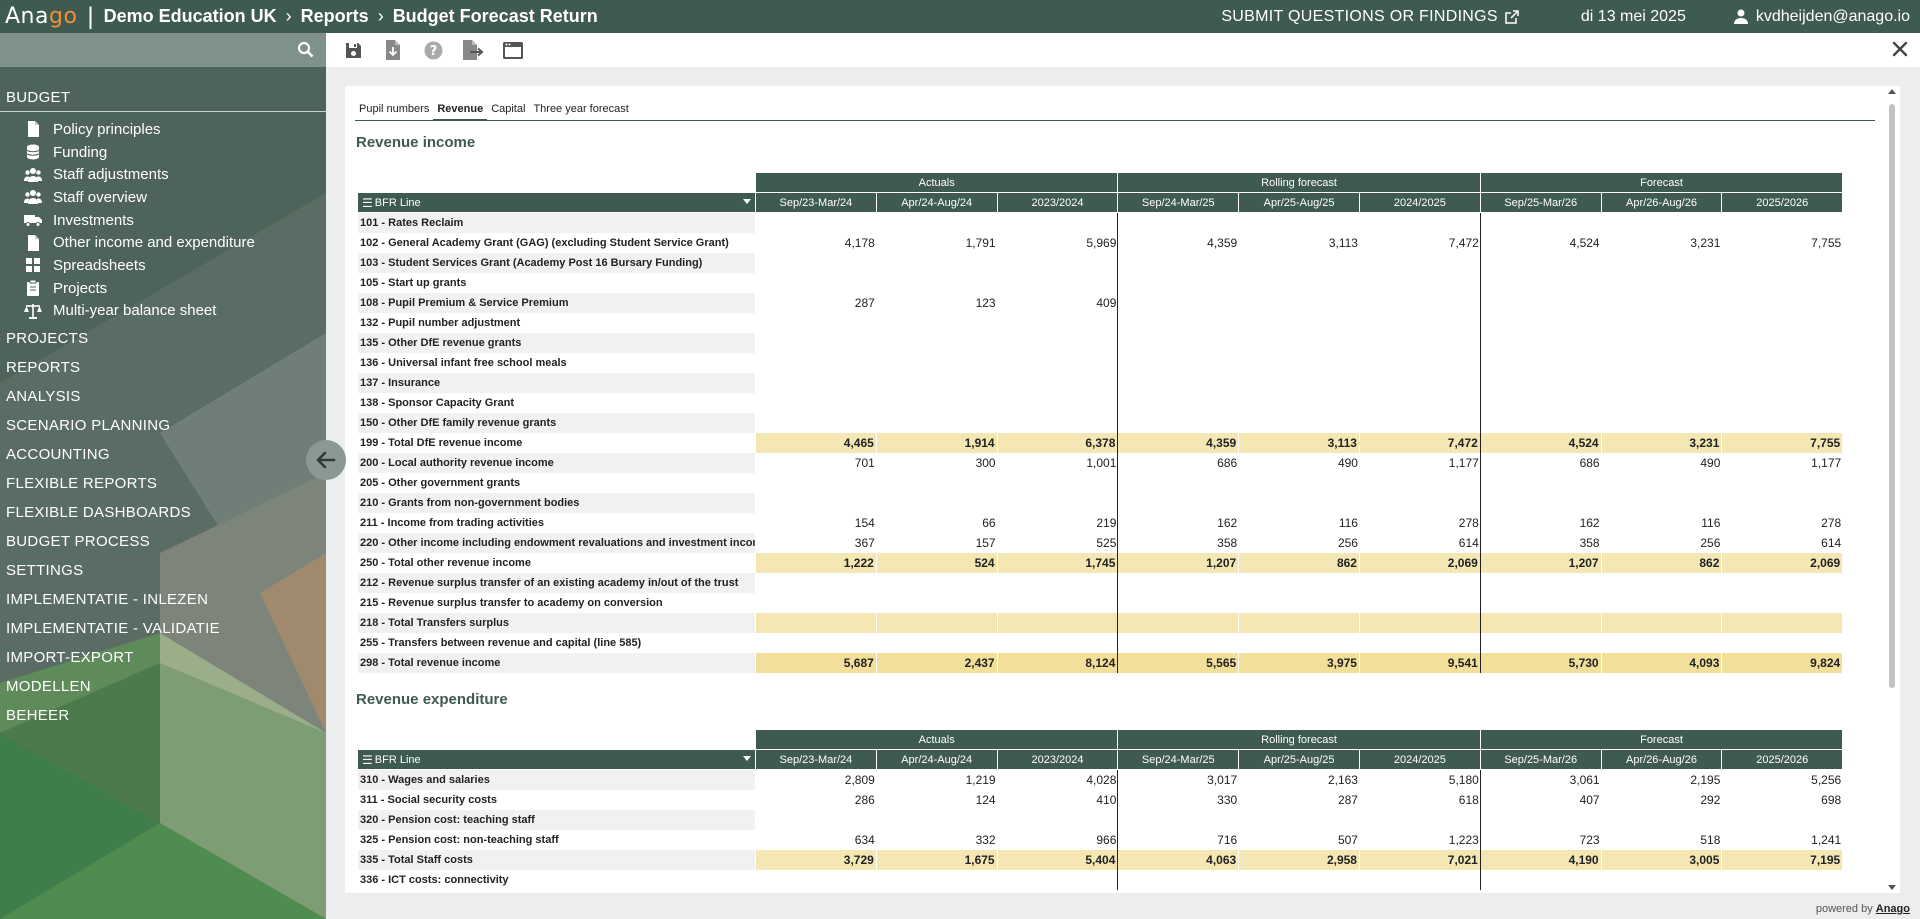 The image size is (1920, 919). I want to click on table-cell: 7,021, so click(1420, 860).